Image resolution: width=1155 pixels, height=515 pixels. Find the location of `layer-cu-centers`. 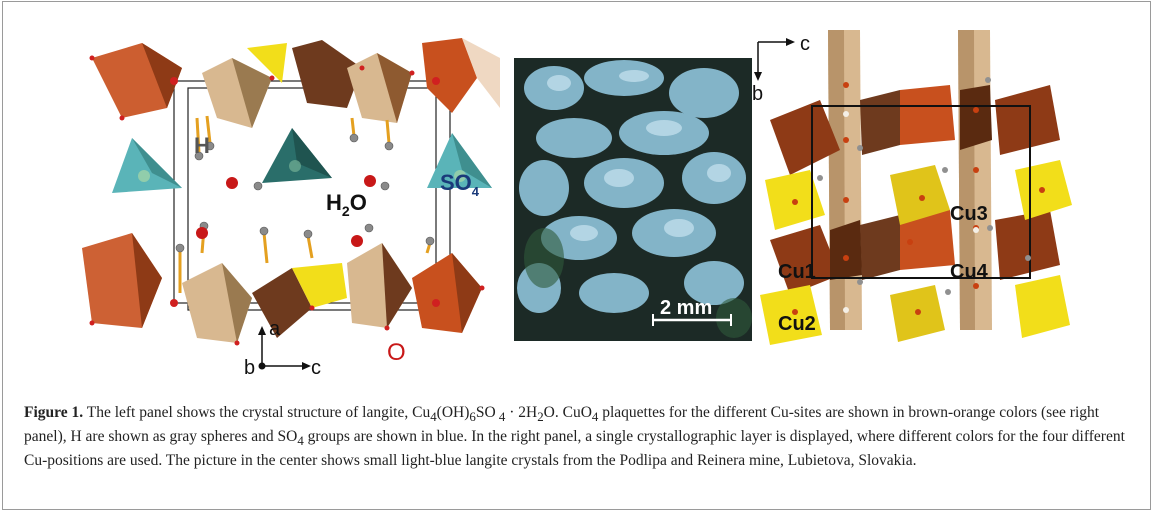

layer-cu-centers is located at coordinates (911, 212).